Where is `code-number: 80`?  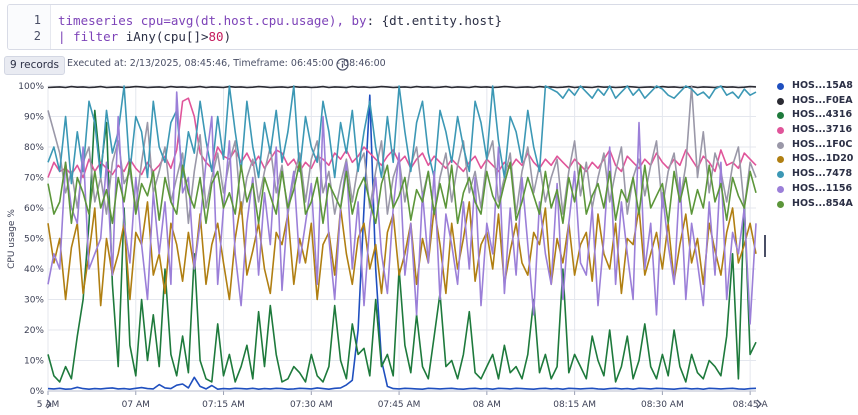 code-number: 80 is located at coordinates (216, 36).